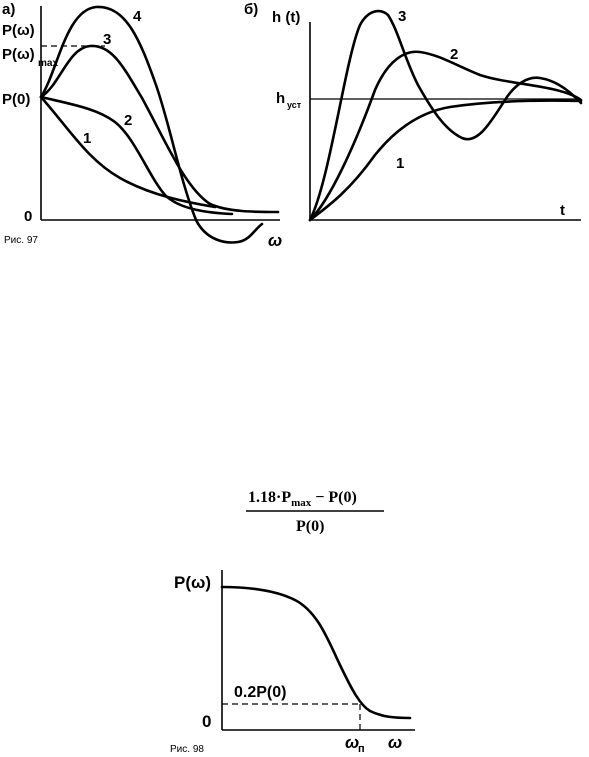 The width and height of the screenshot is (589, 757). Describe the element at coordinates (137, 16) in the screenshot. I see `panel-a-curve-4-label: 4` at that location.